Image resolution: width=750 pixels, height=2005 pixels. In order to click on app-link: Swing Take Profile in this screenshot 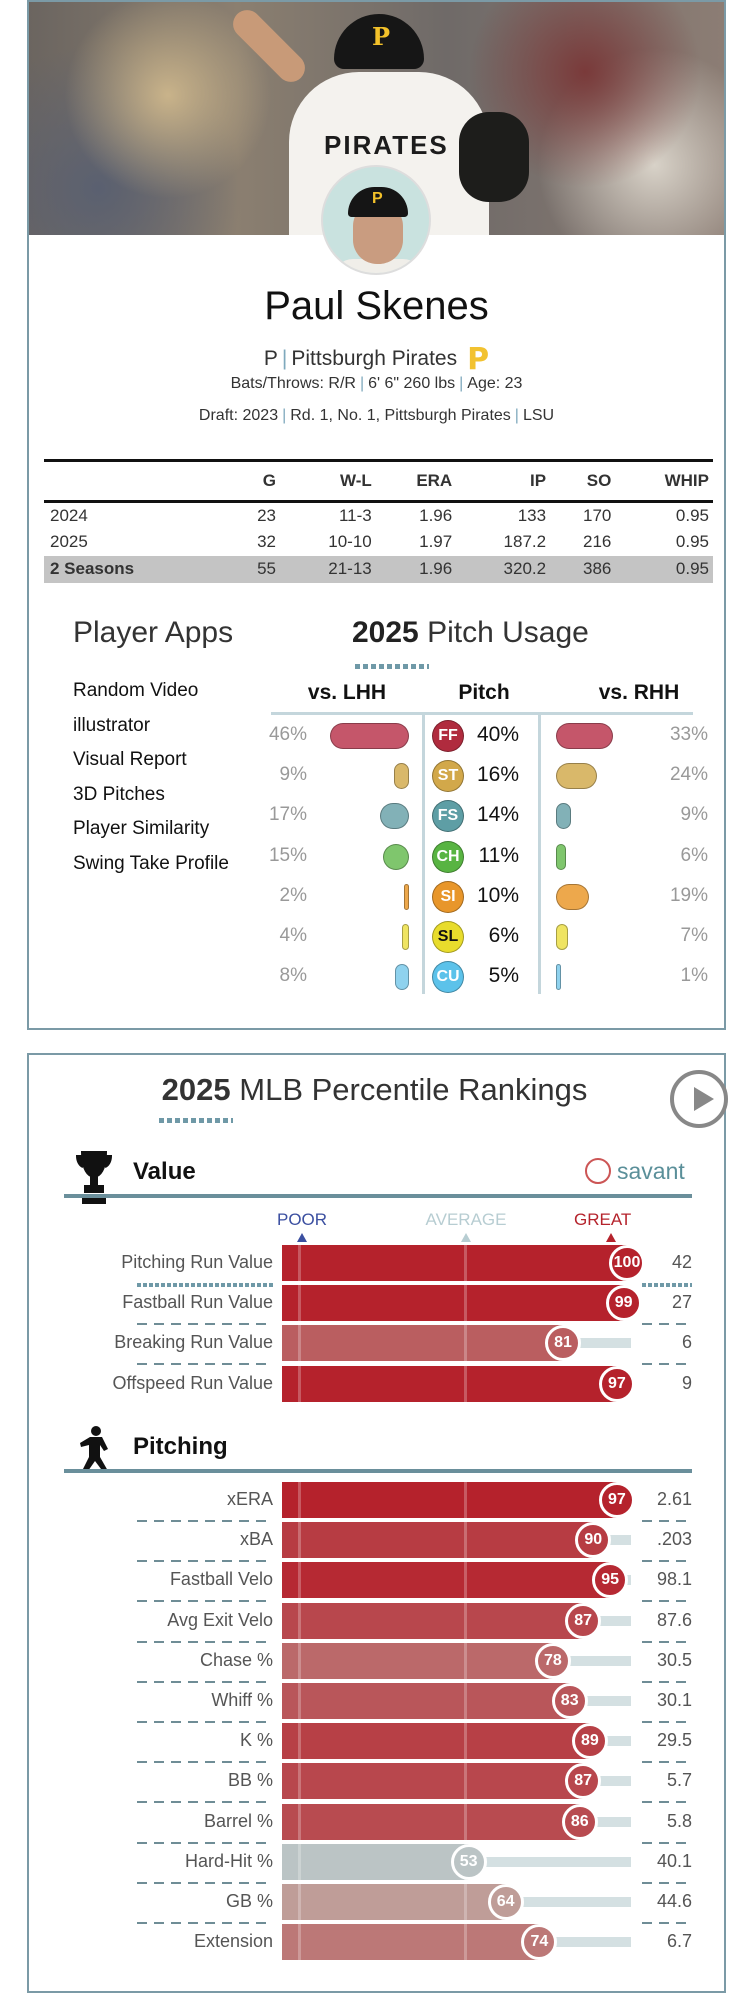, I will do `click(151, 863)`.